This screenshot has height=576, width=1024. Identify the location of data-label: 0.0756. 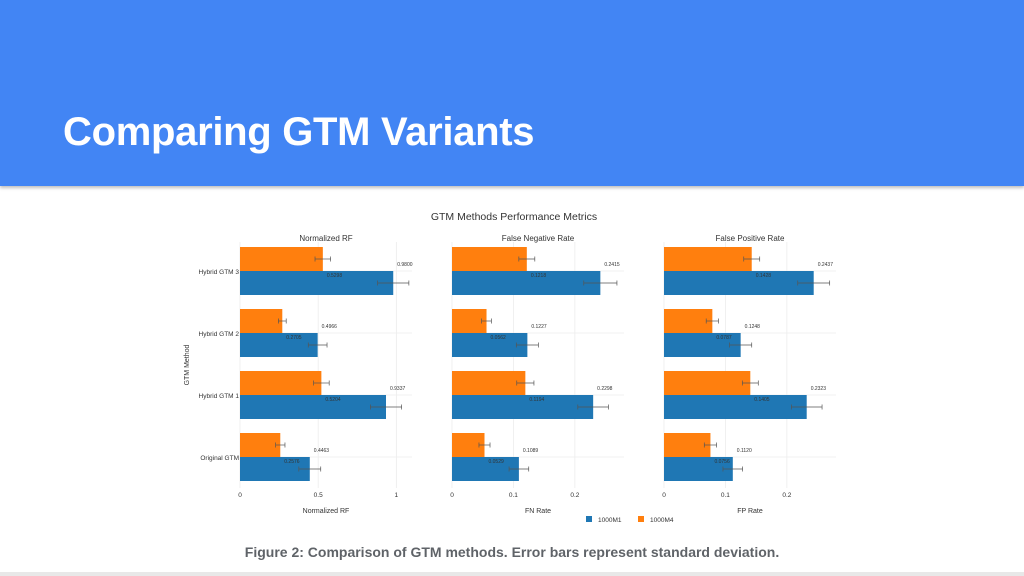
(722, 462).